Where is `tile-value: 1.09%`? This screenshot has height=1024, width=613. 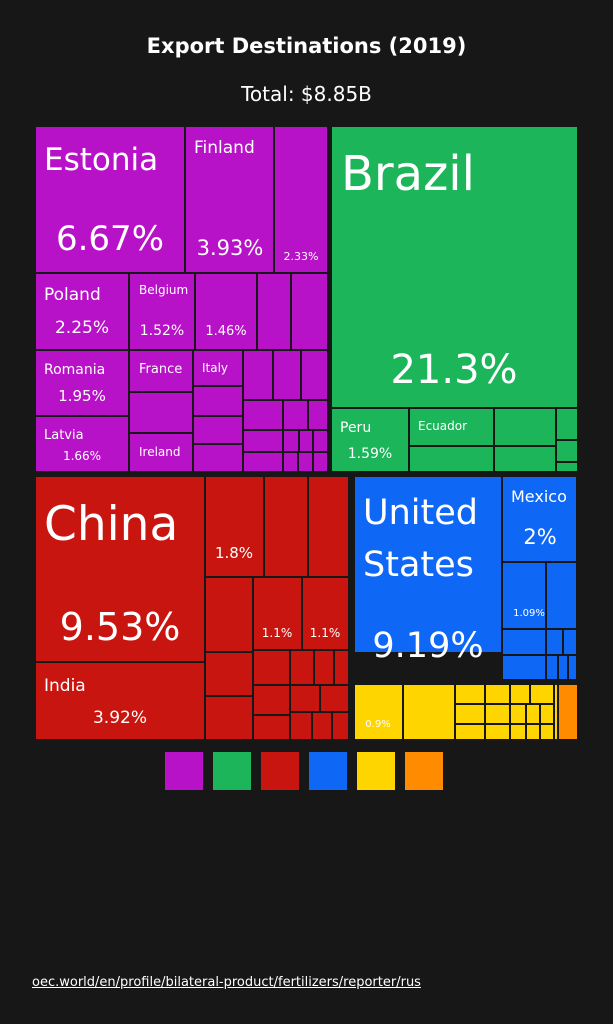 tile-value: 1.09% is located at coordinates (529, 613).